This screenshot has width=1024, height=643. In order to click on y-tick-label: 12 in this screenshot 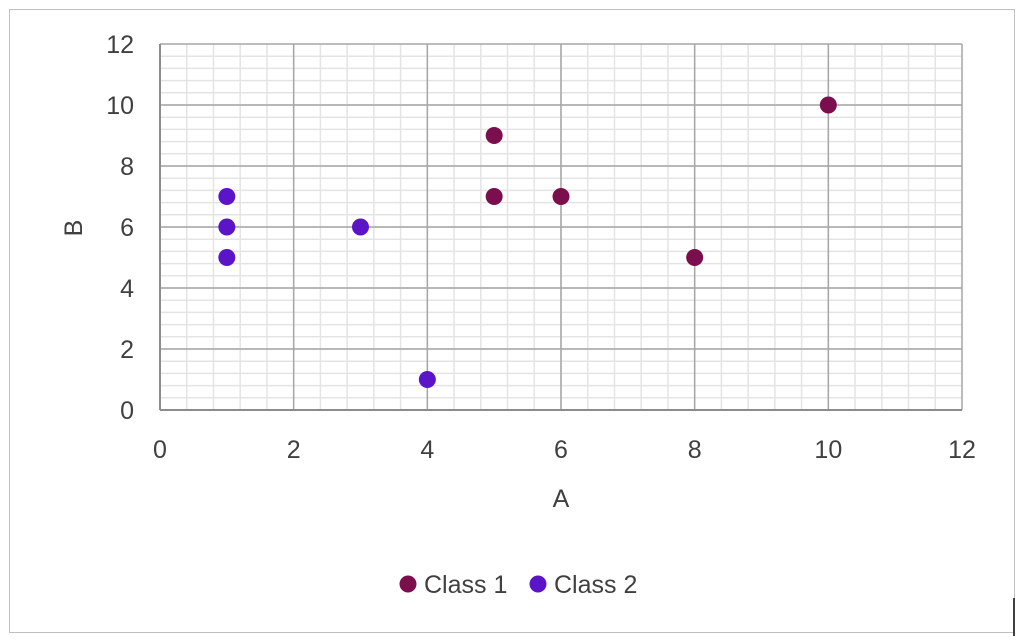, I will do `click(120, 45)`.